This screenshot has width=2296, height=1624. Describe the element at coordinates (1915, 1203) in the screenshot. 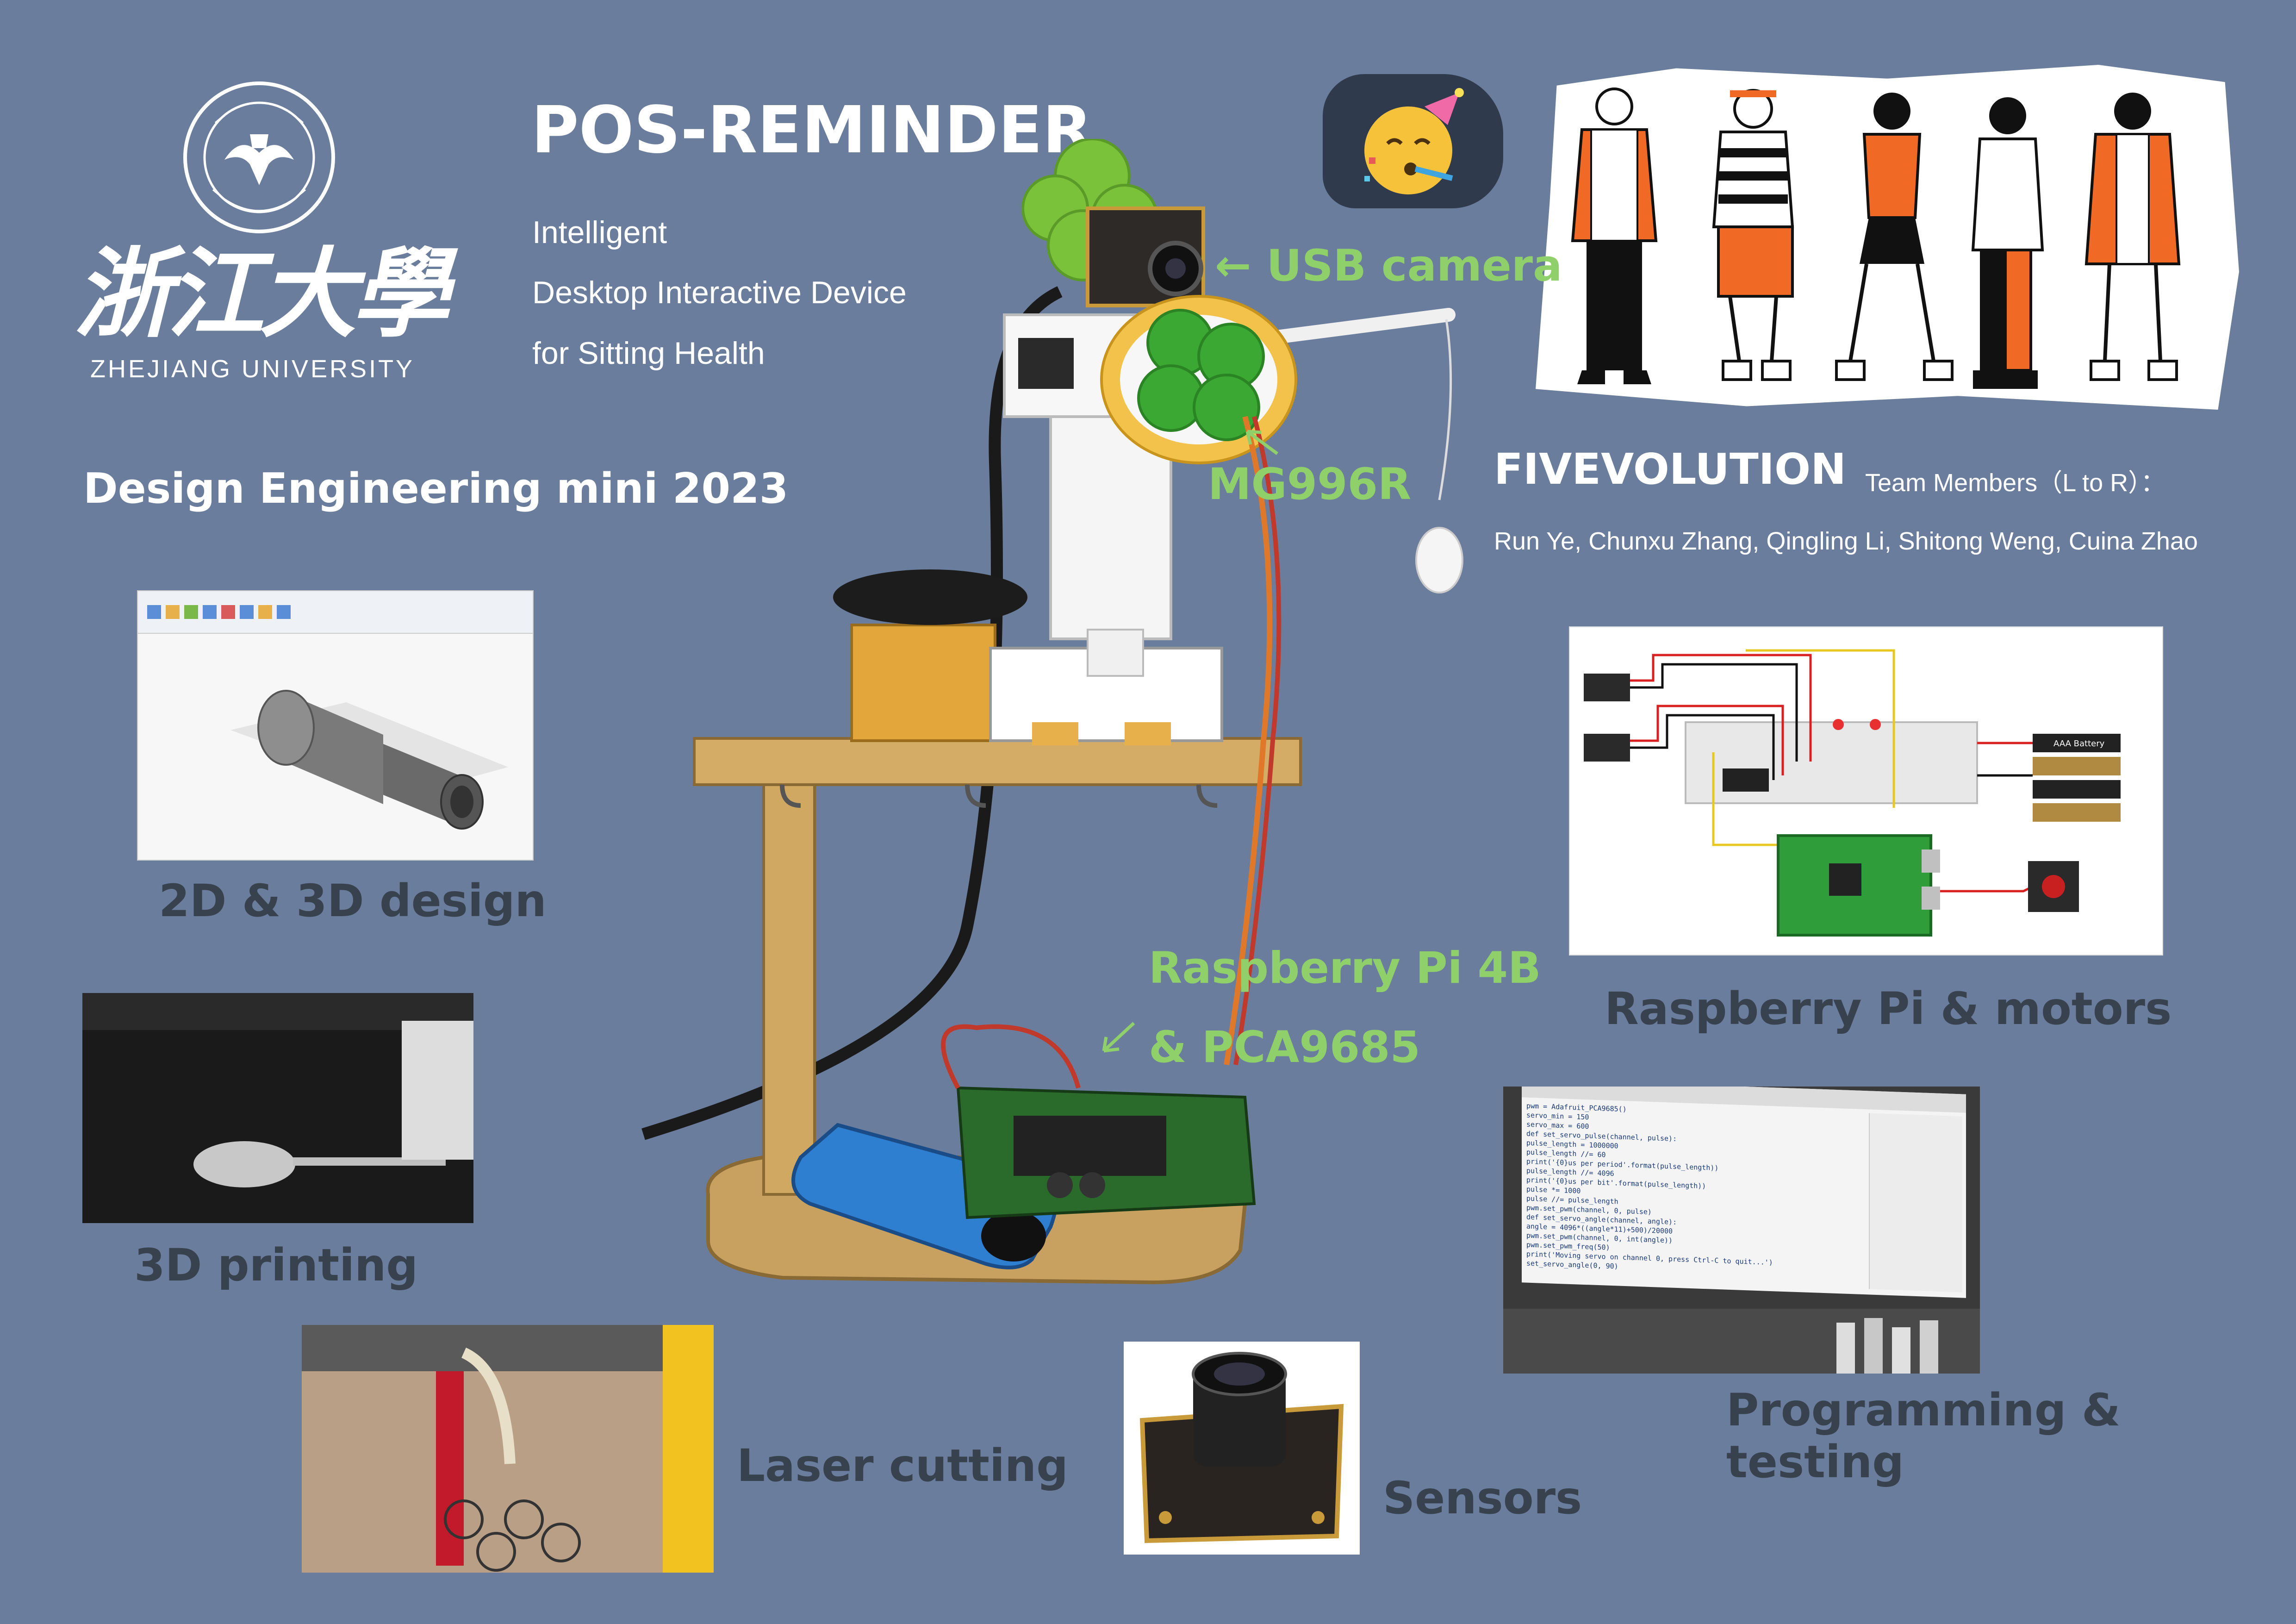

I see `side-panel` at that location.